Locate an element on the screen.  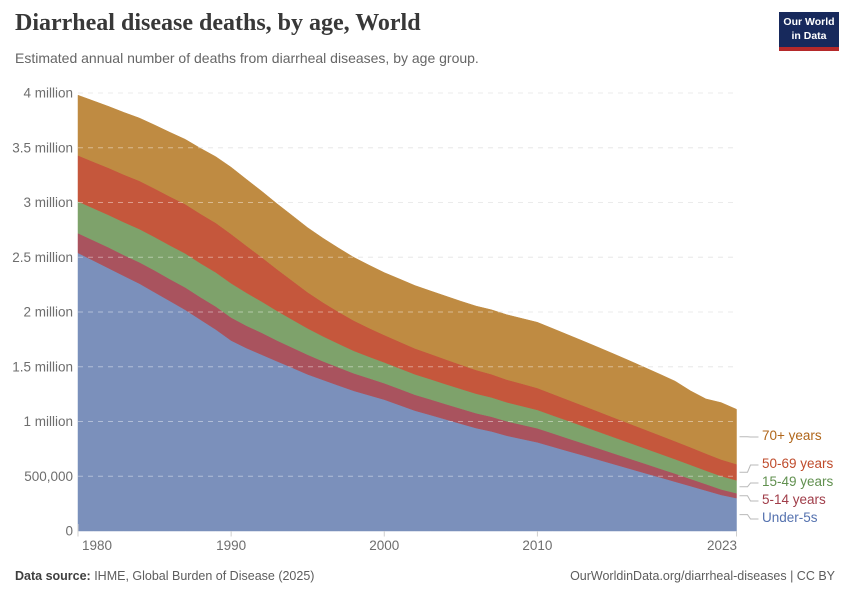
legend-item-50-69-years: 50-69 years is located at coordinates (798, 463).